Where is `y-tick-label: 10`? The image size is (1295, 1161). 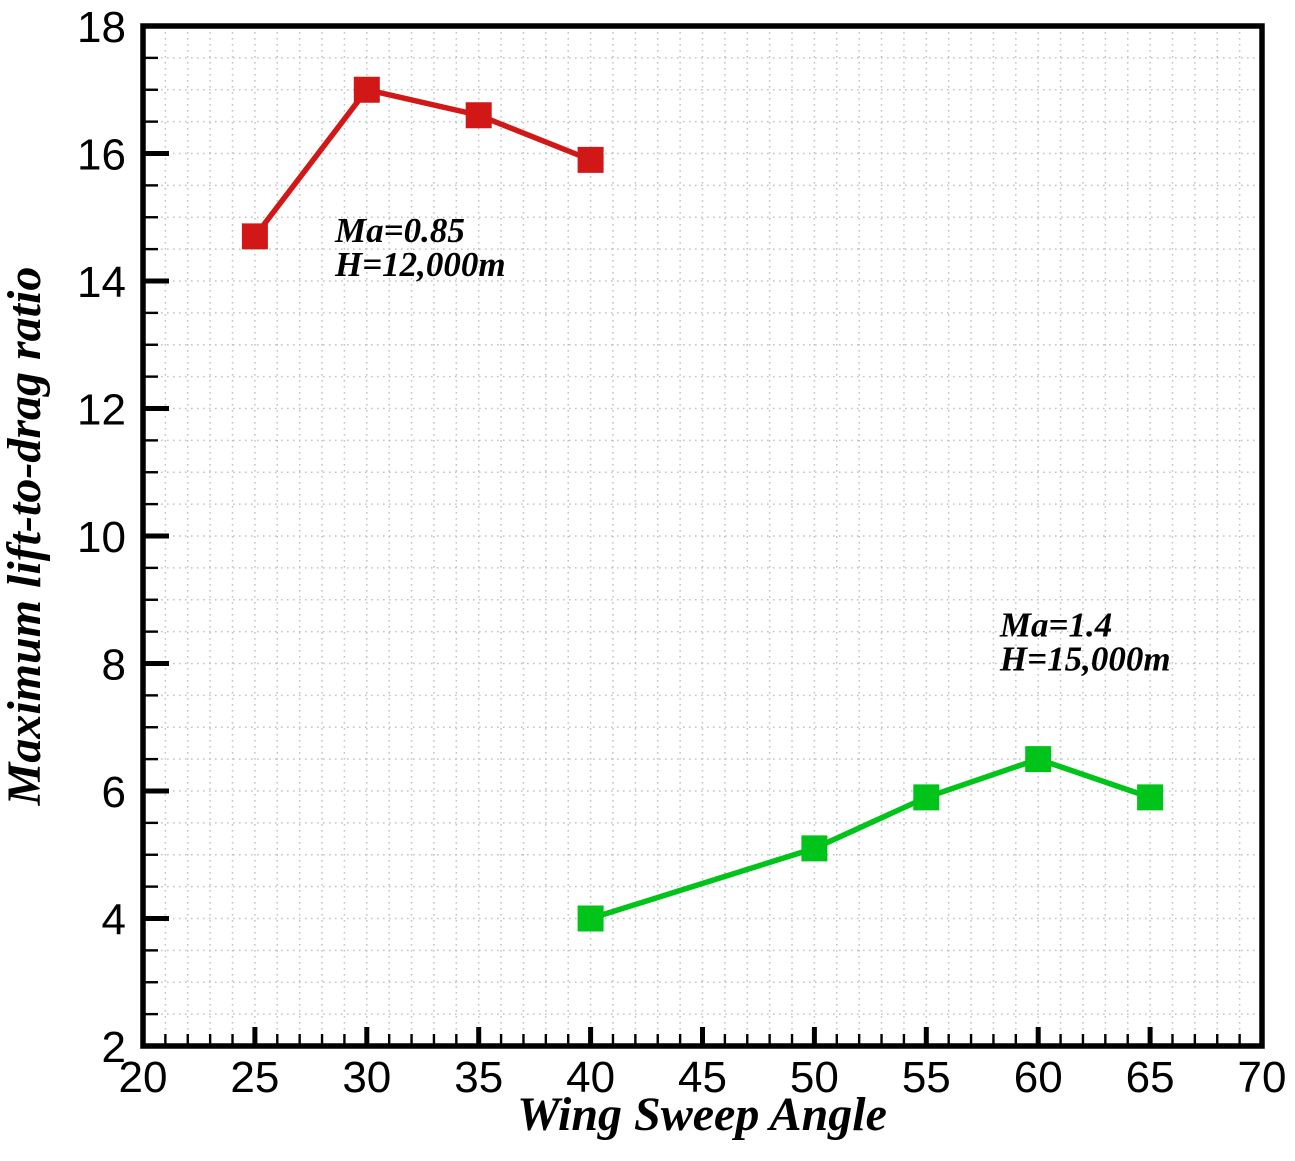 y-tick-label: 10 is located at coordinates (101, 537).